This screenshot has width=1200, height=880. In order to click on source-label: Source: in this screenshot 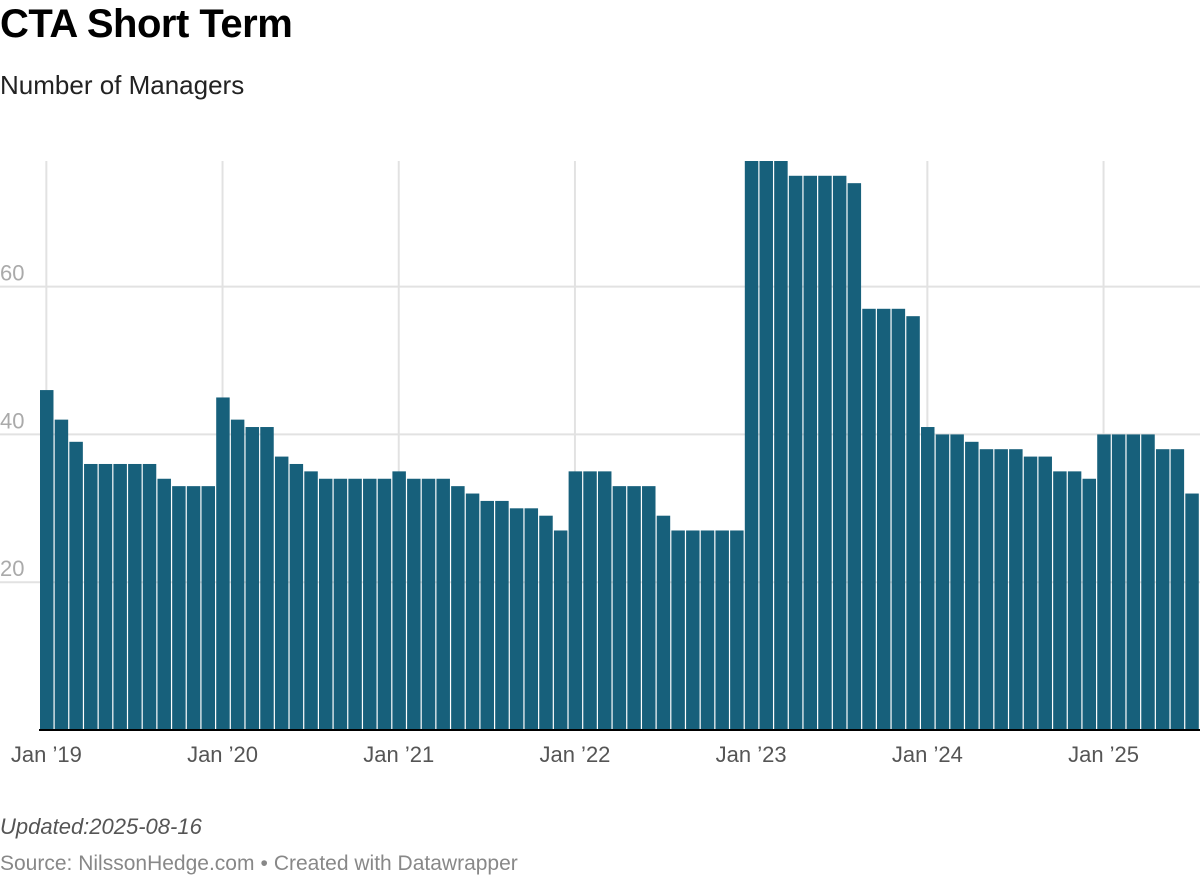, I will do `click(36, 863)`.